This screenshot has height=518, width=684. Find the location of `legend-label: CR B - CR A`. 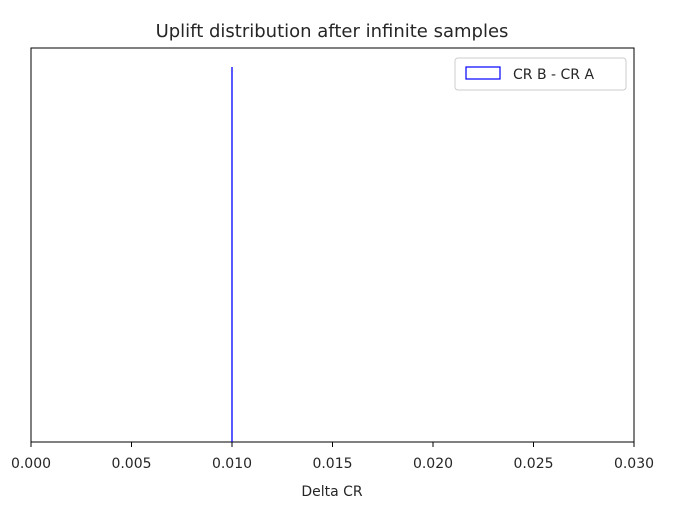

legend-label: CR B - CR A is located at coordinates (553, 75).